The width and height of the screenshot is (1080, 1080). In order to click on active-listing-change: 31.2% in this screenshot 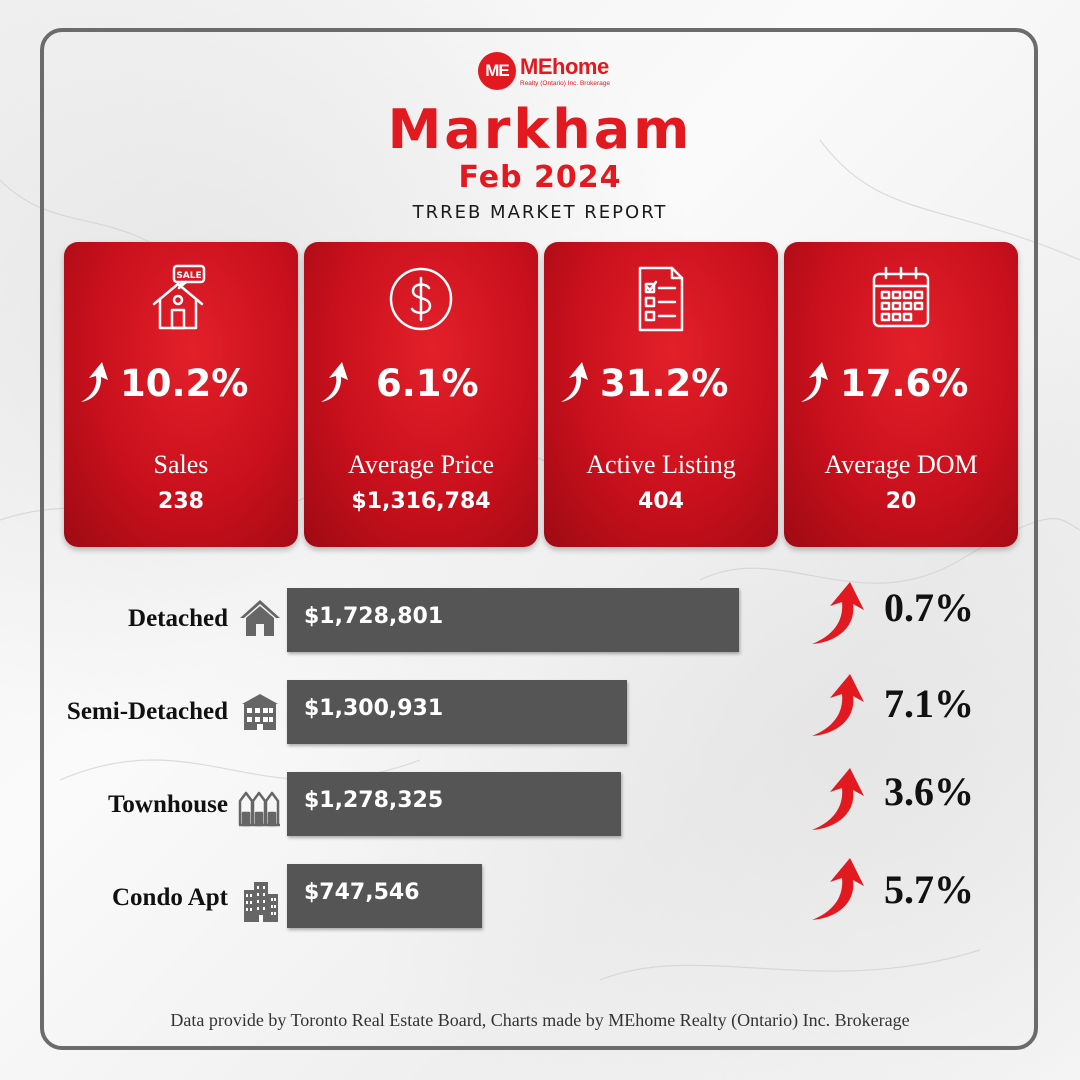, I will do `click(664, 383)`.